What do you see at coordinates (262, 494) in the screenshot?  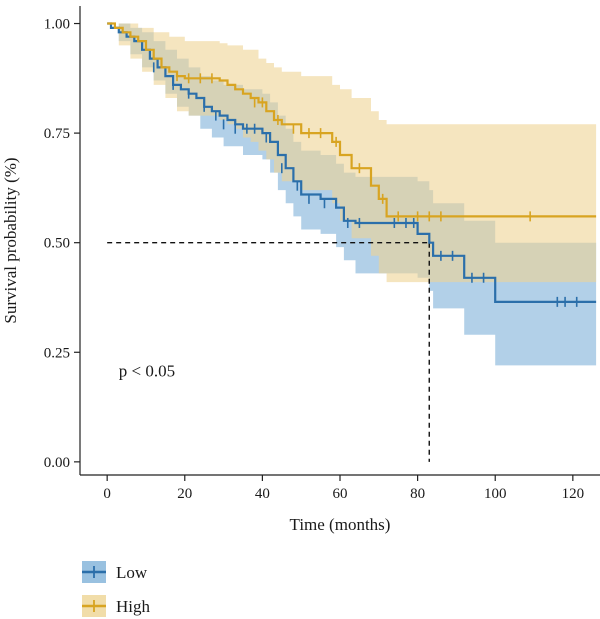 I see `x-tick-label: 40` at bounding box center [262, 494].